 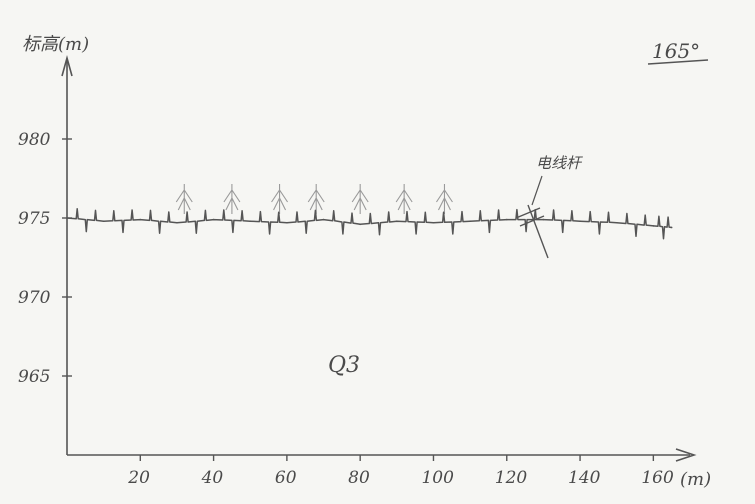 I want to click on bearing-label: 165°, so click(x=676, y=51).